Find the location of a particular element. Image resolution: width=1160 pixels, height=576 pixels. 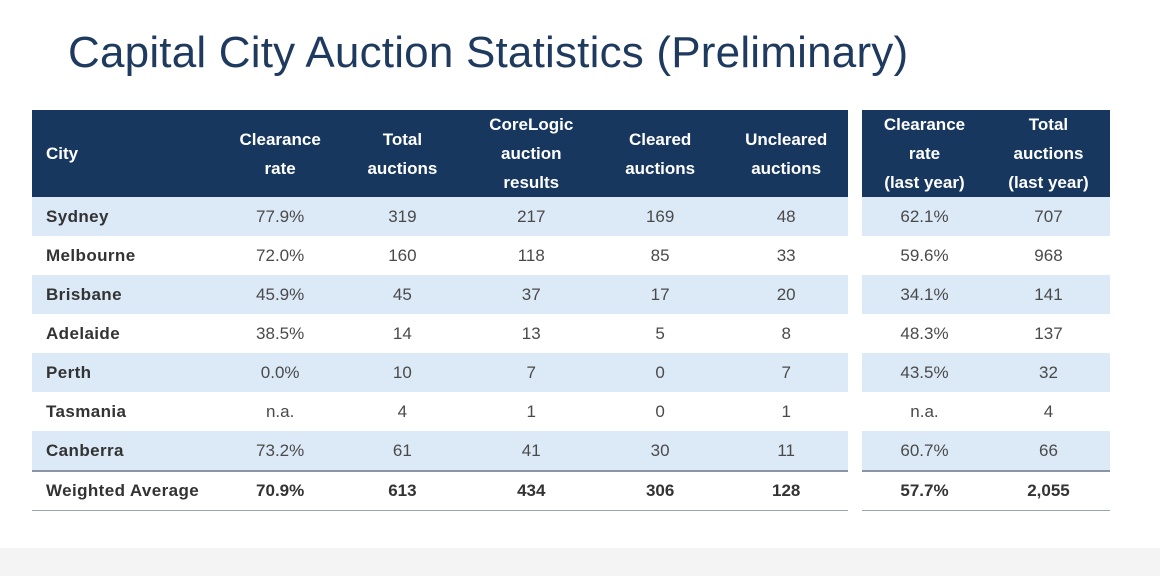

clearance-rate: 70.9% is located at coordinates (280, 490).